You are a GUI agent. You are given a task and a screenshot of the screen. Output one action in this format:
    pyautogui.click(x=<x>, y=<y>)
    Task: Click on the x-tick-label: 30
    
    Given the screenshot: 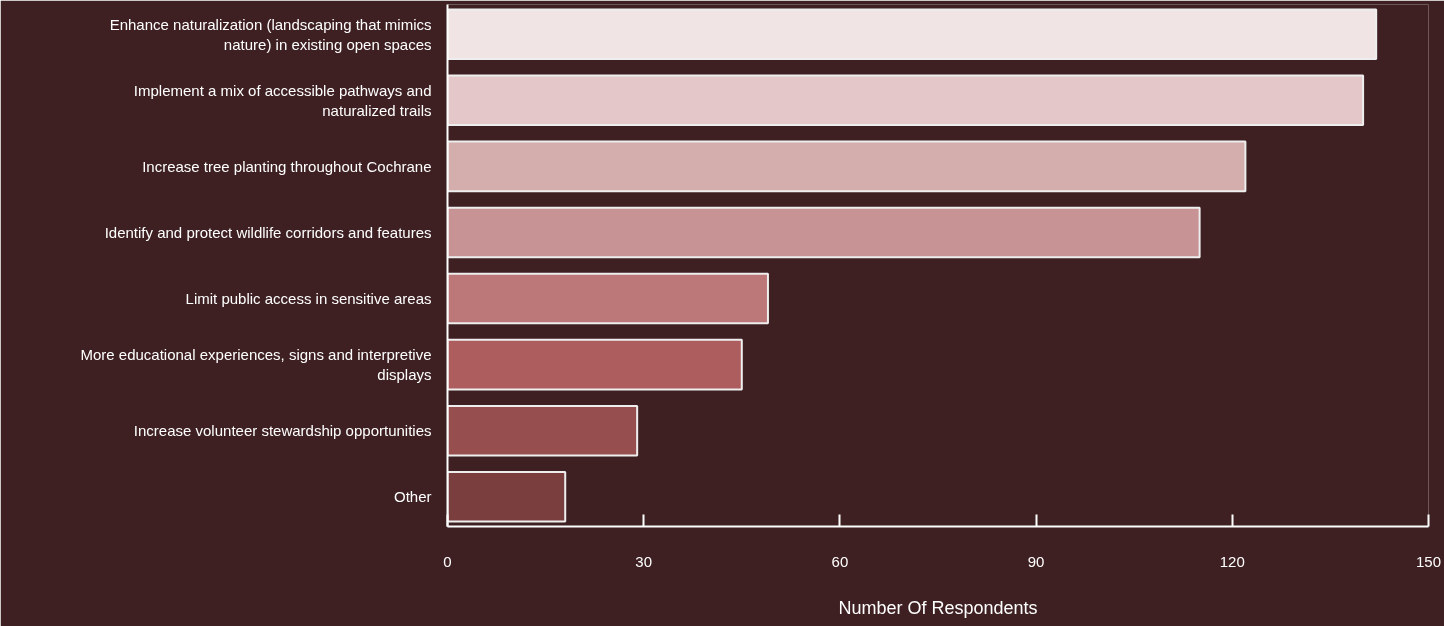 What is the action you would take?
    pyautogui.click(x=644, y=561)
    